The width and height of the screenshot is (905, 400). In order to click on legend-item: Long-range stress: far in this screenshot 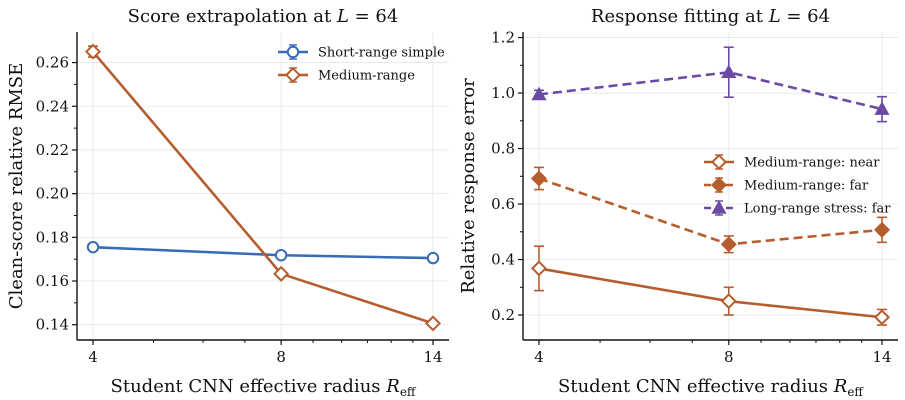, I will do `click(797, 208)`.